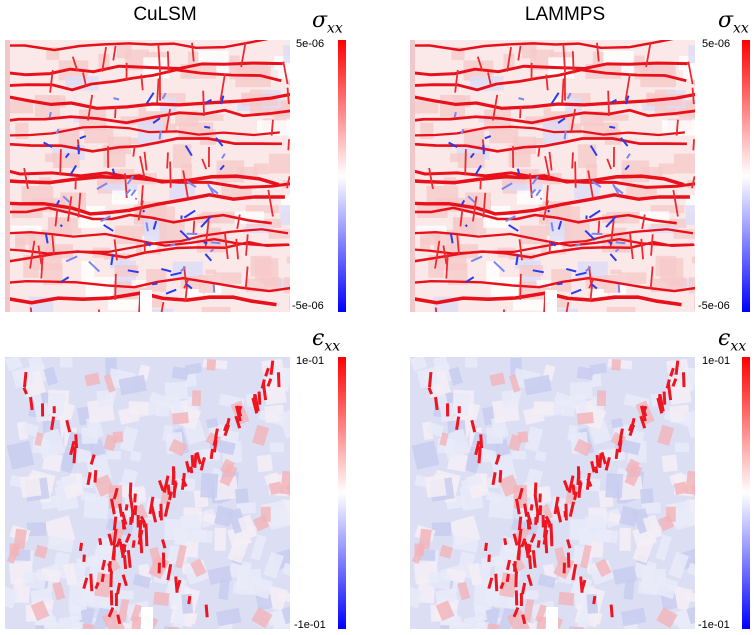  What do you see at coordinates (308, 306) in the screenshot?
I see `stress-colorbar-min-culsm: -5e-06` at bounding box center [308, 306].